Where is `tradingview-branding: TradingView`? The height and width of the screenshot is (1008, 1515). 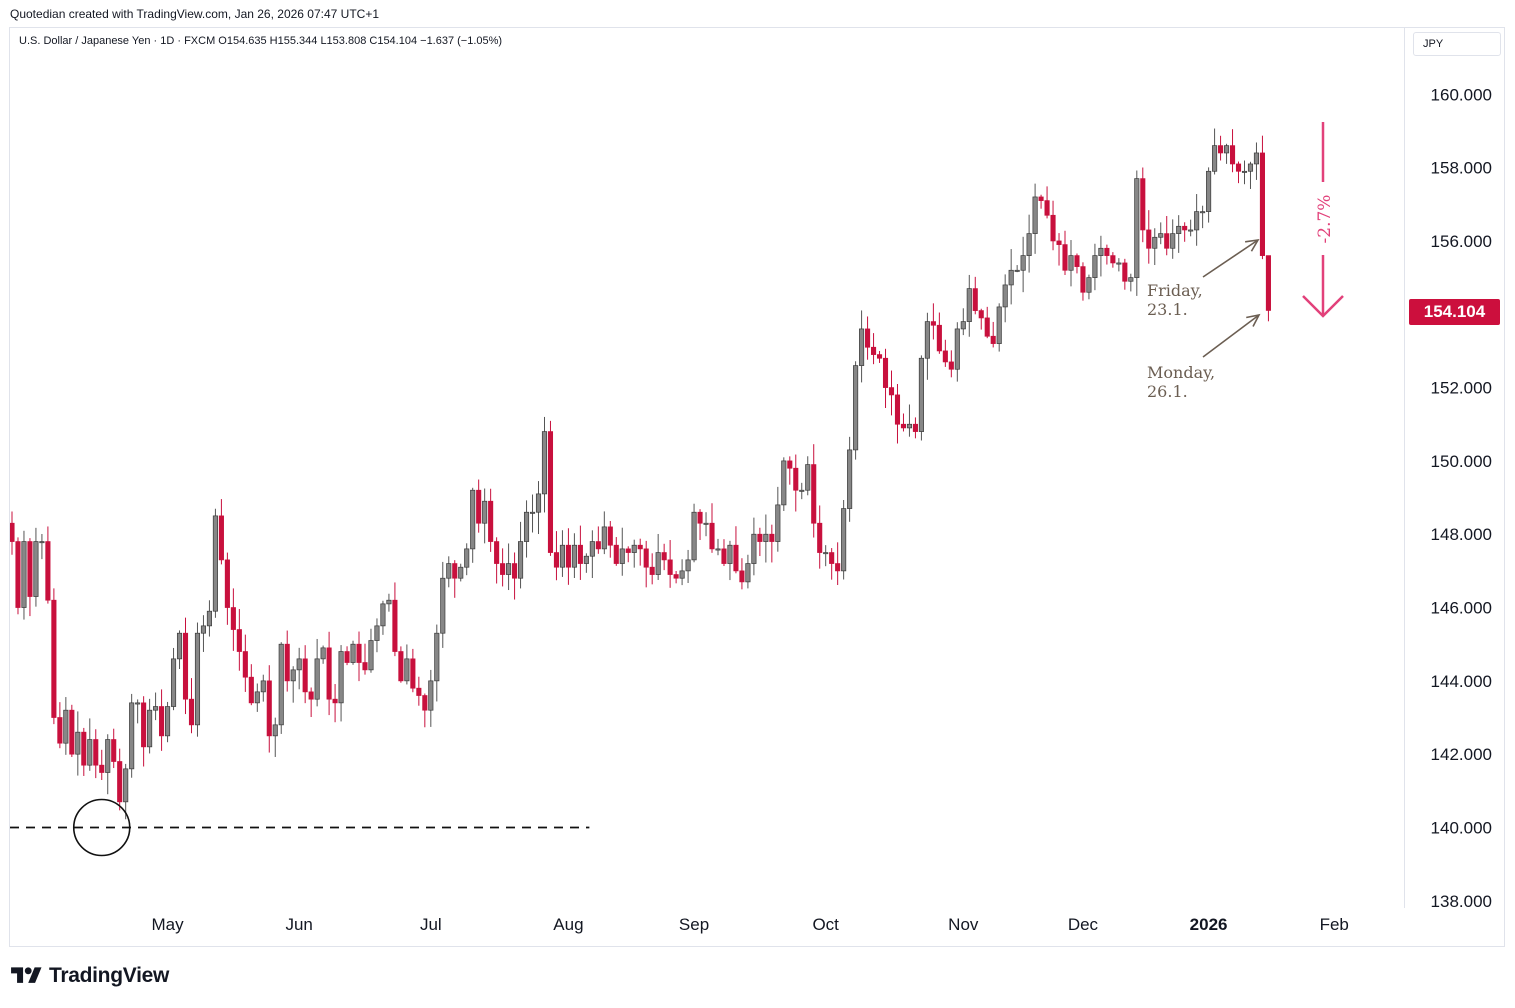
tradingview-branding: TradingView is located at coordinates (89, 976).